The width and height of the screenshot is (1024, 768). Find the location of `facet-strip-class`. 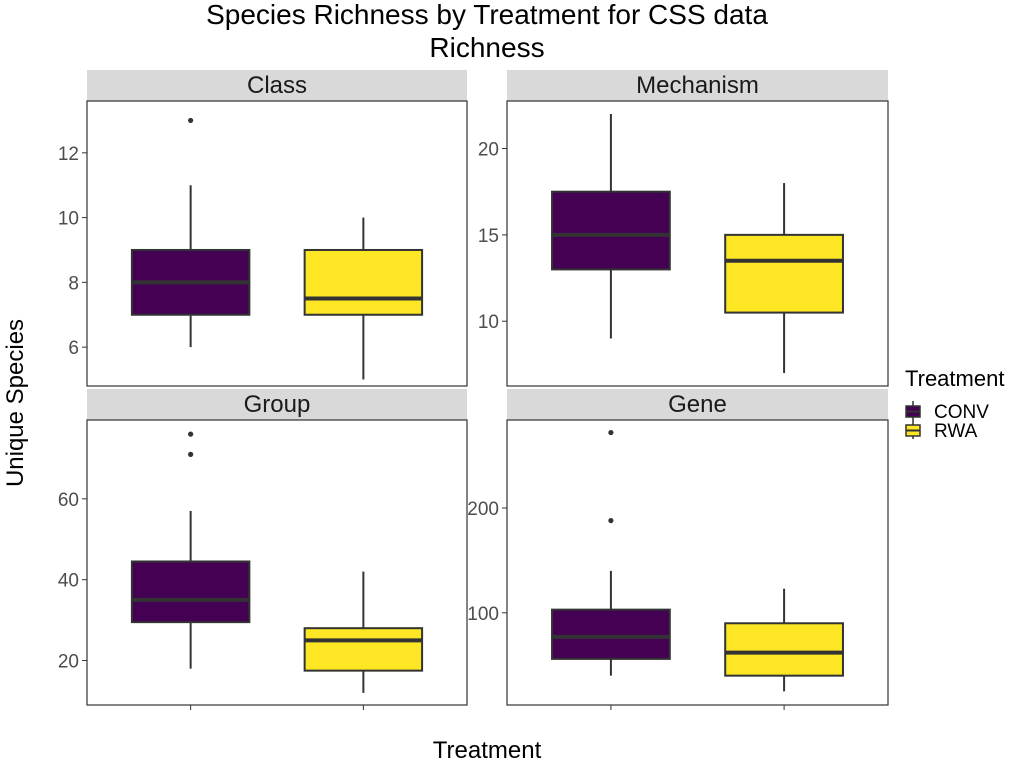

facet-strip-class is located at coordinates (277, 85).